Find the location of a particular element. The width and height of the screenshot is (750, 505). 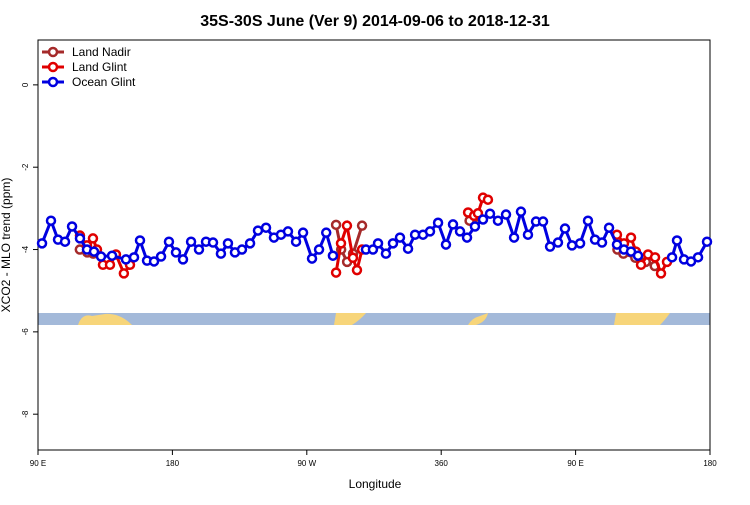

legend-label: Land Nadir is located at coordinates (101, 52).